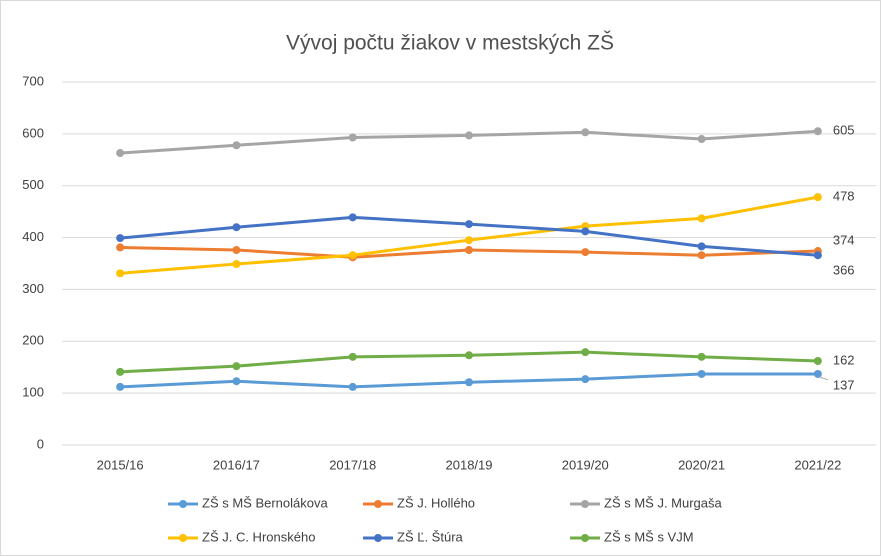 This screenshot has width=881, height=556. I want to click on legend-label: ZŠ s MŠ Bernolákova, so click(265, 502).